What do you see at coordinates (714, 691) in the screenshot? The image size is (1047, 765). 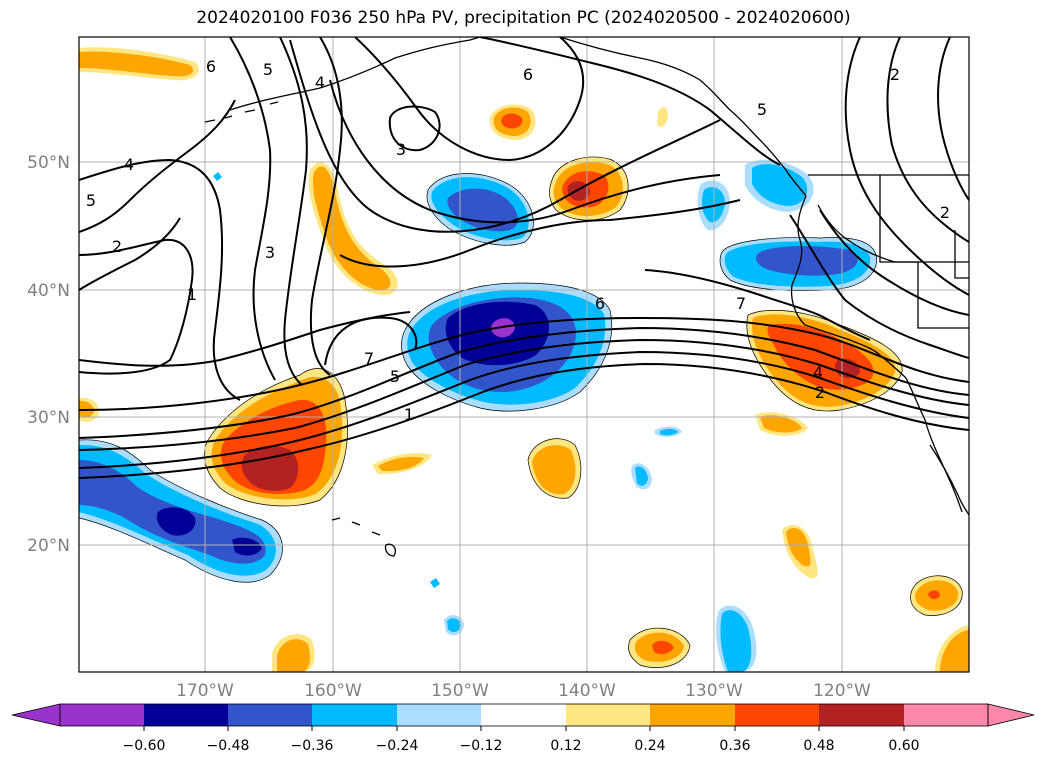 I see `lon-tick-label: 130°W` at bounding box center [714, 691].